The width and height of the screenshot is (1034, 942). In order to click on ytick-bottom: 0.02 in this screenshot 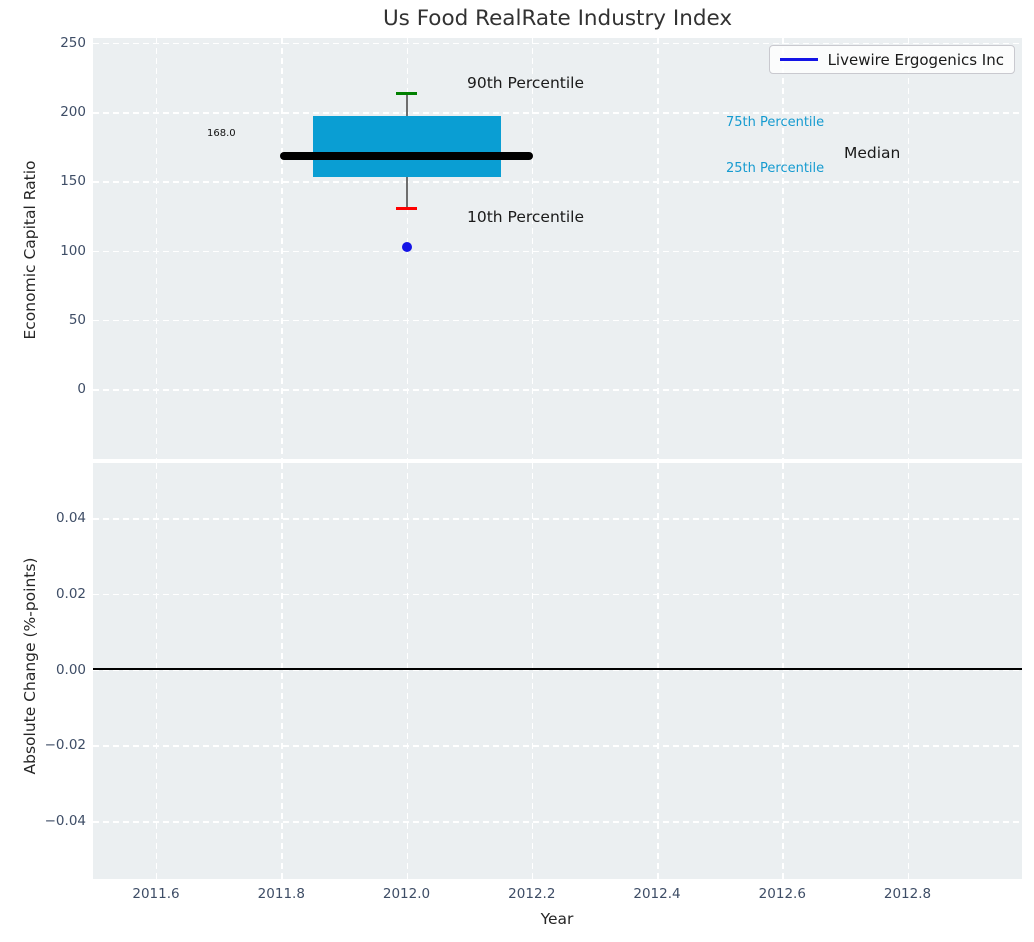, I will do `click(70, 593)`.